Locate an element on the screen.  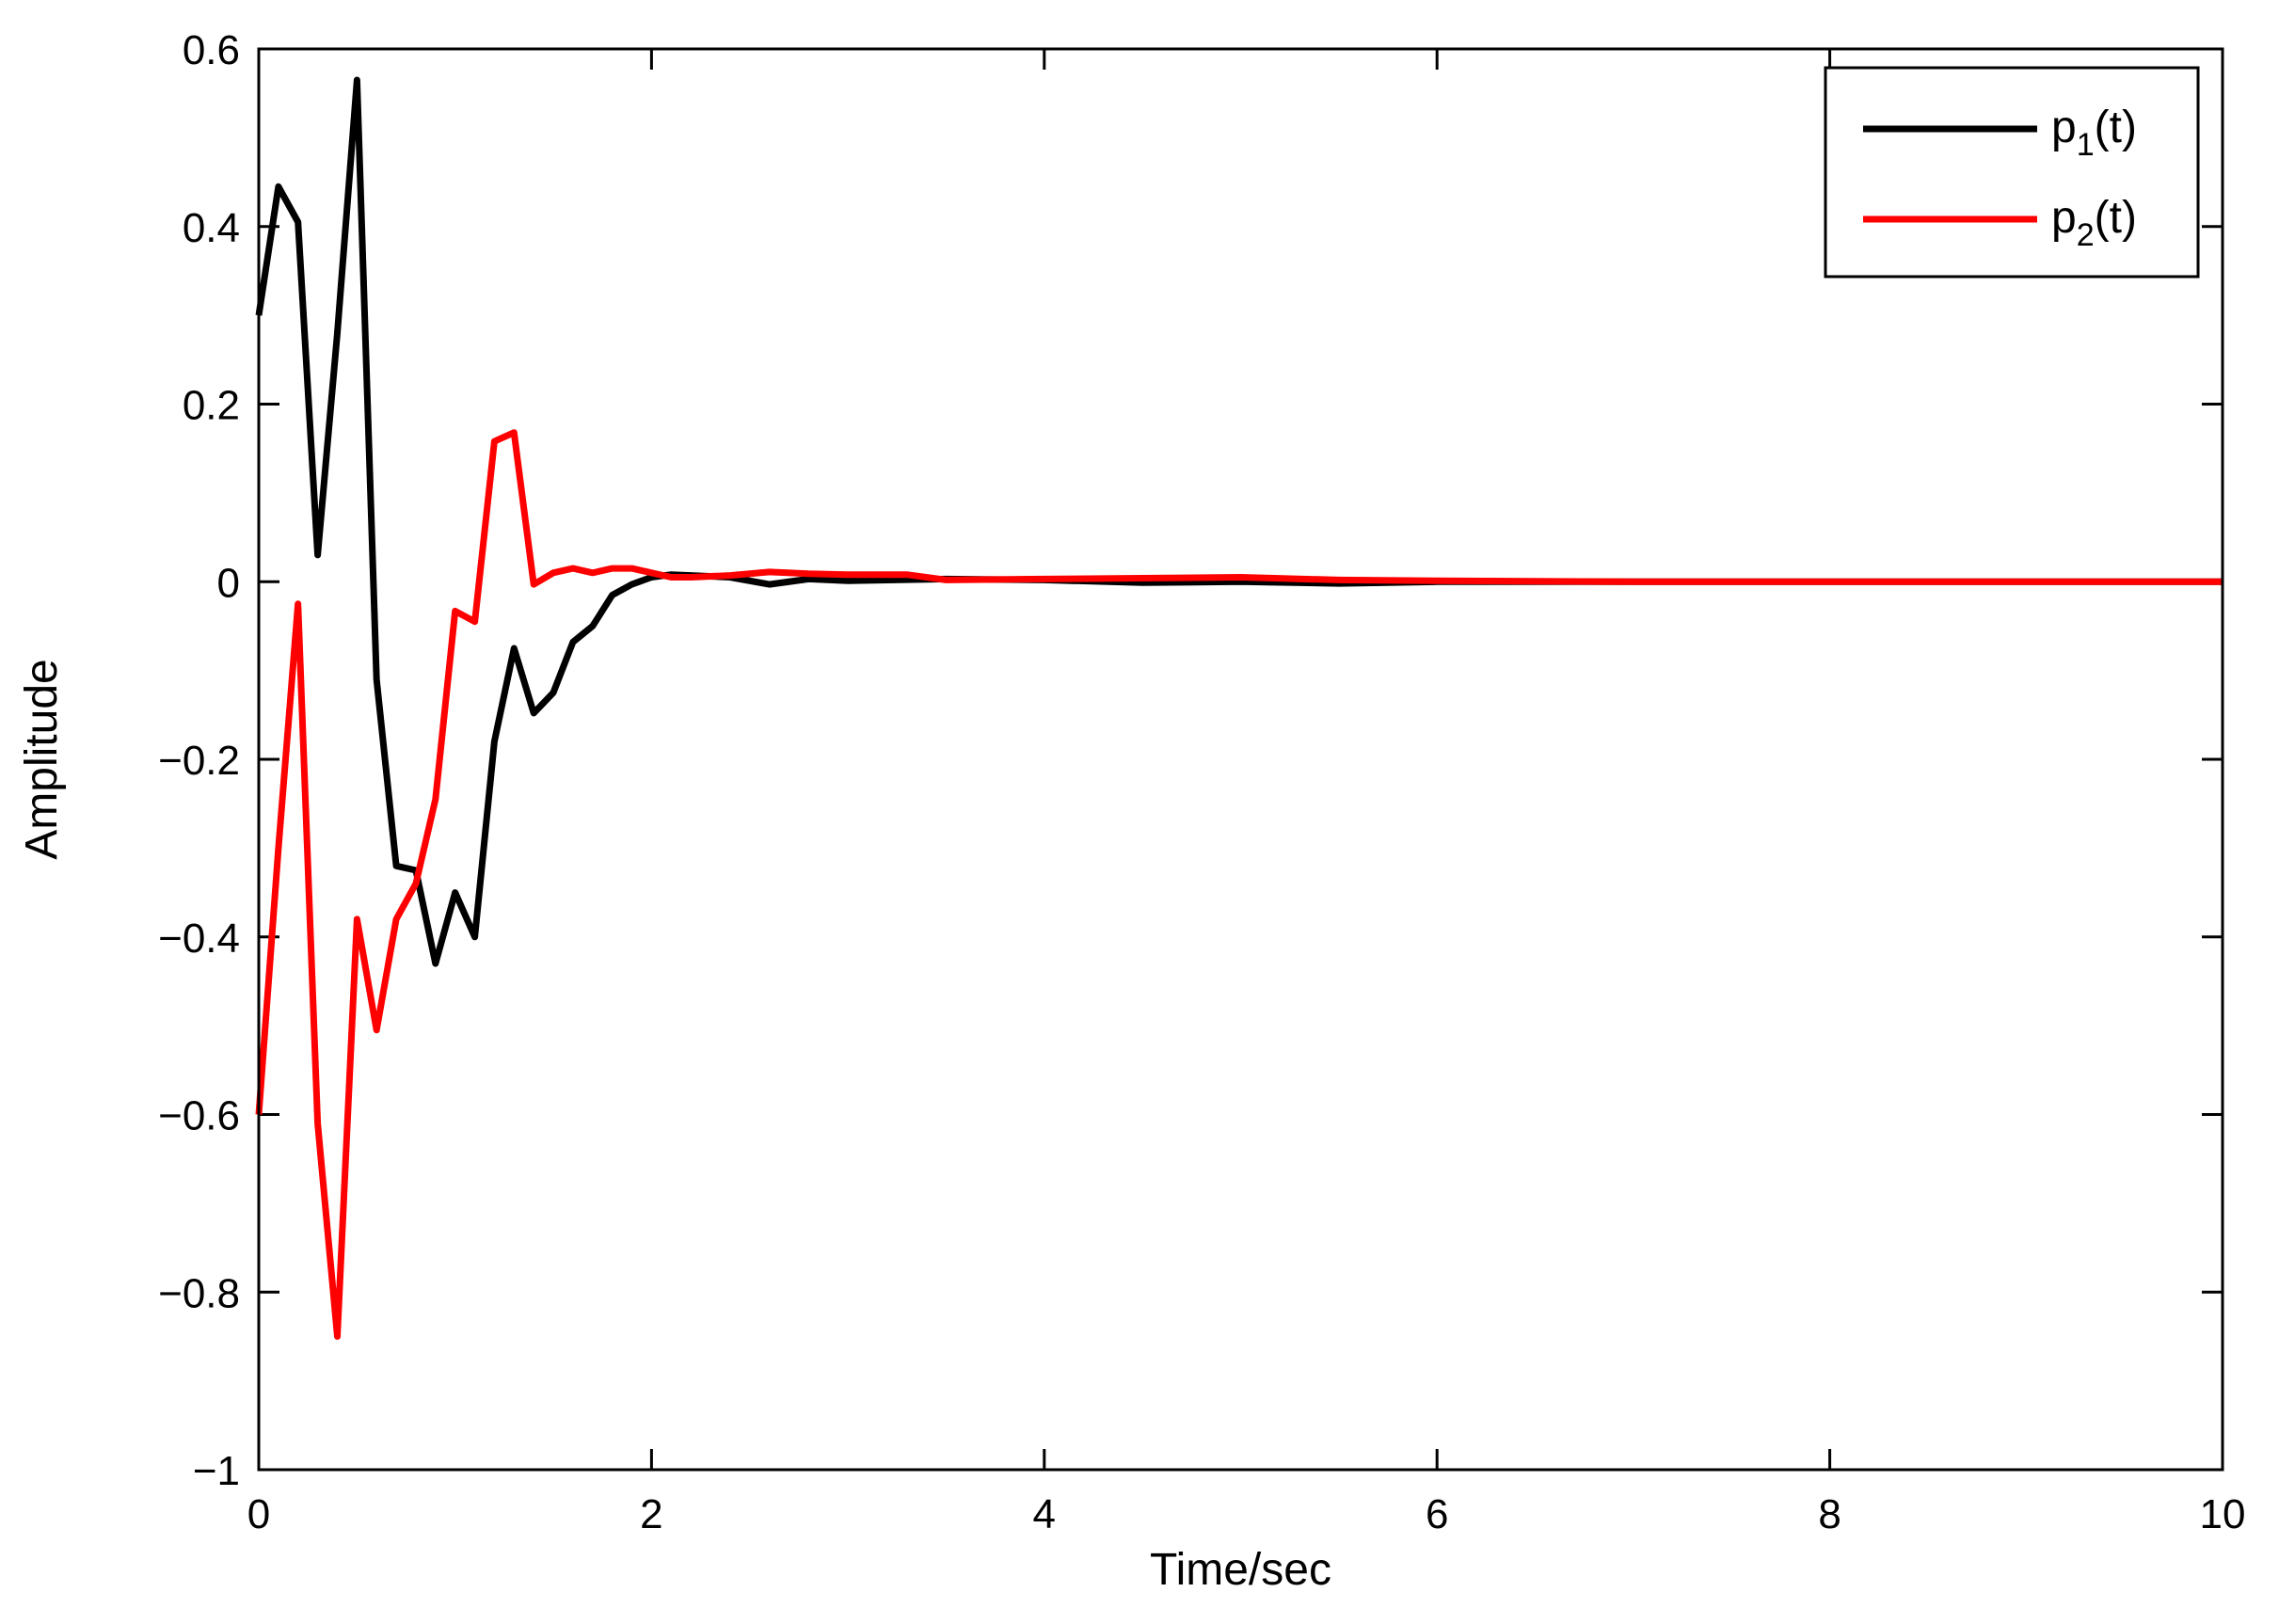
y-tick-label: 0.2 is located at coordinates (212, 406).